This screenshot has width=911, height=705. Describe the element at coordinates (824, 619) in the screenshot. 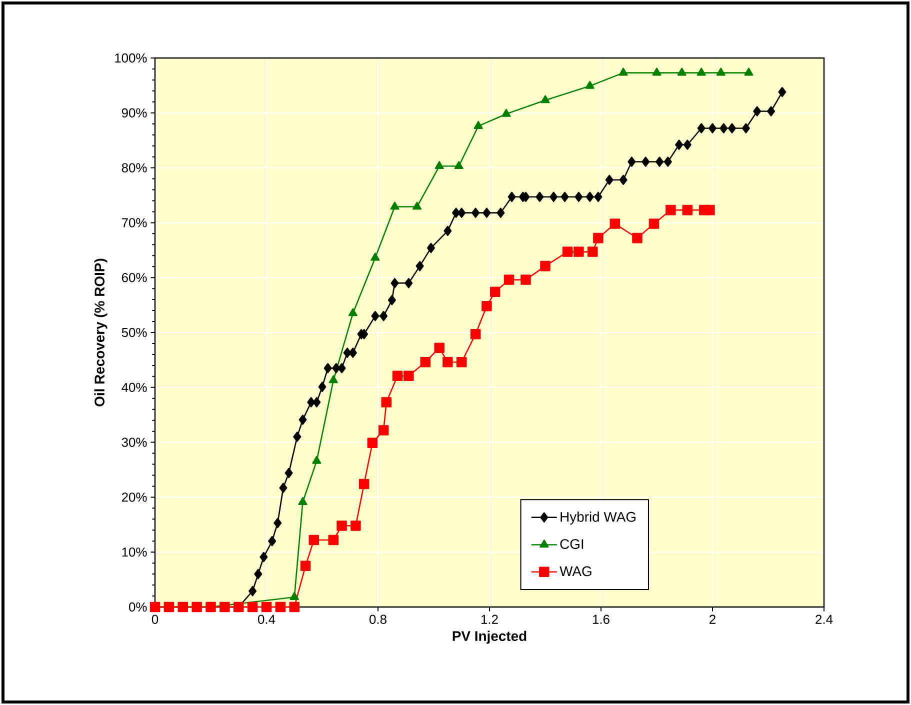

I see `x-tick-label: 2.4` at that location.